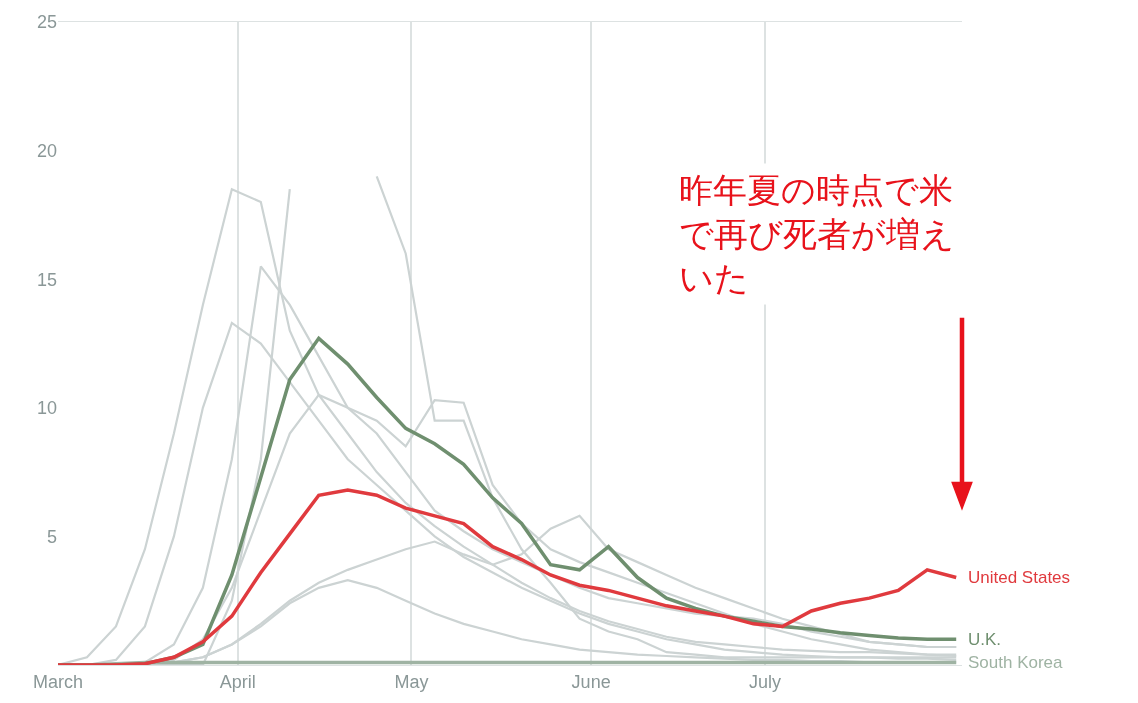  Describe the element at coordinates (58, 681) in the screenshot. I see `x-tick-label: March` at that location.